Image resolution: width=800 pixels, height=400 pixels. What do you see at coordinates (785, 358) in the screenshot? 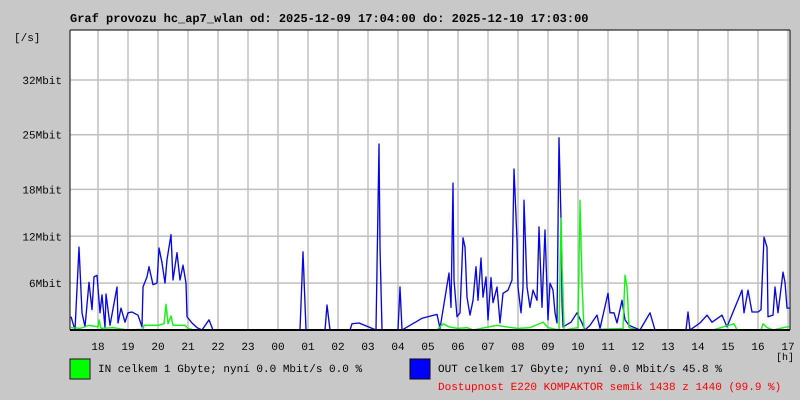
I see `x-axis-title: [h]` at bounding box center [785, 358].